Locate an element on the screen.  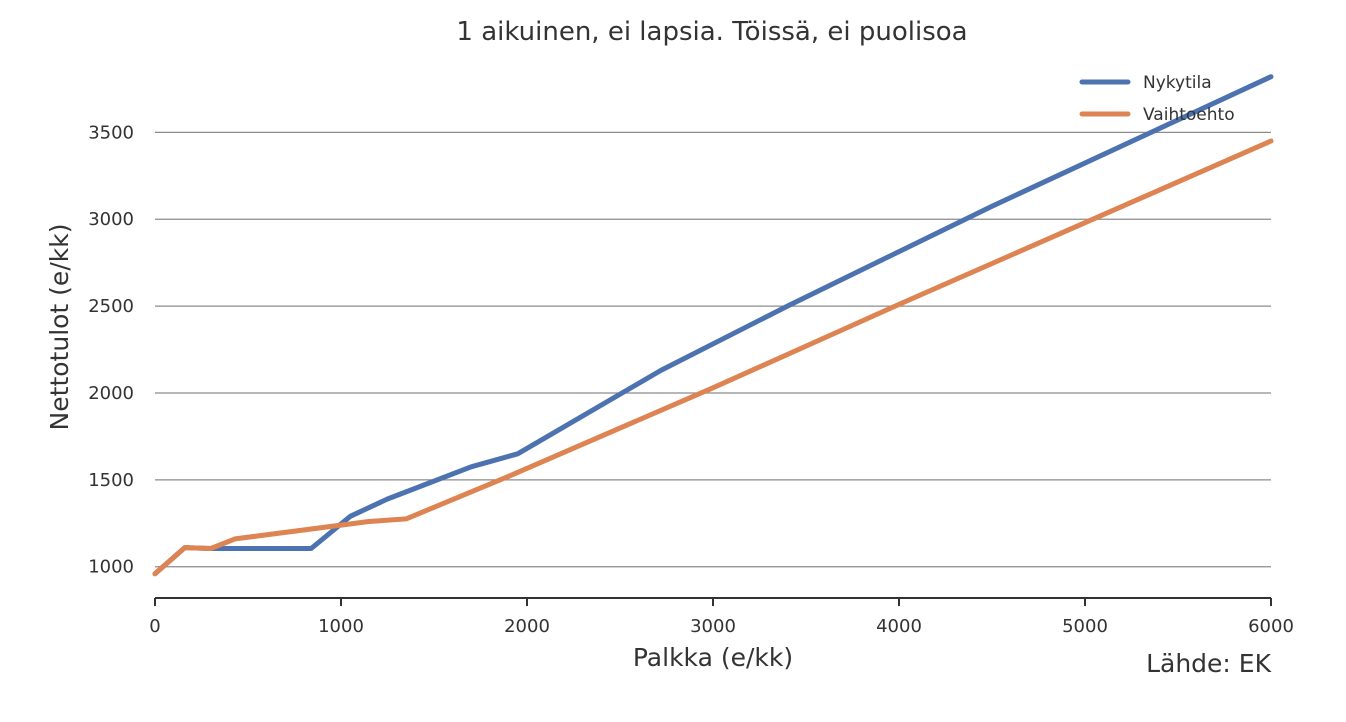
x-ticks: 0 1000 2000 3000 4000 5000 6000 is located at coordinates (721, 617).